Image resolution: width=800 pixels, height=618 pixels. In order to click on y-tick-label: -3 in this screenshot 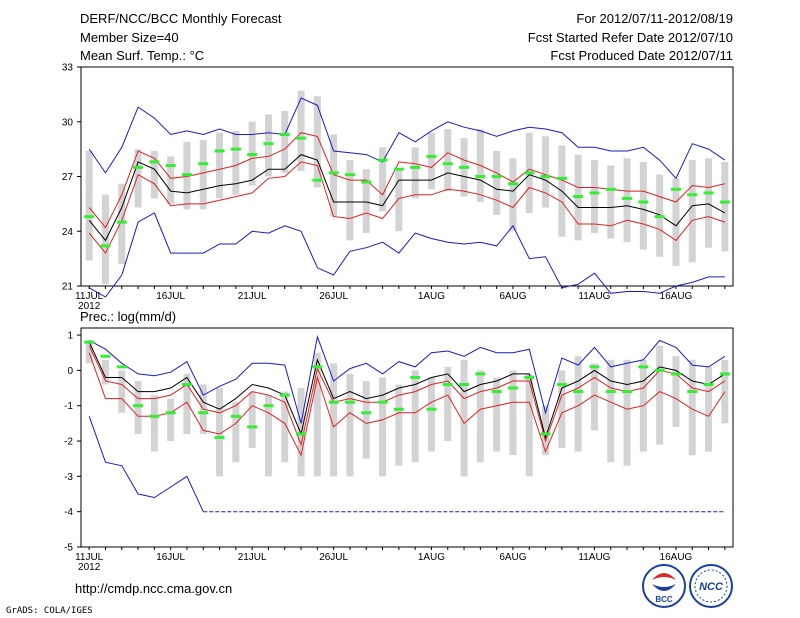, I will do `click(68, 477)`.